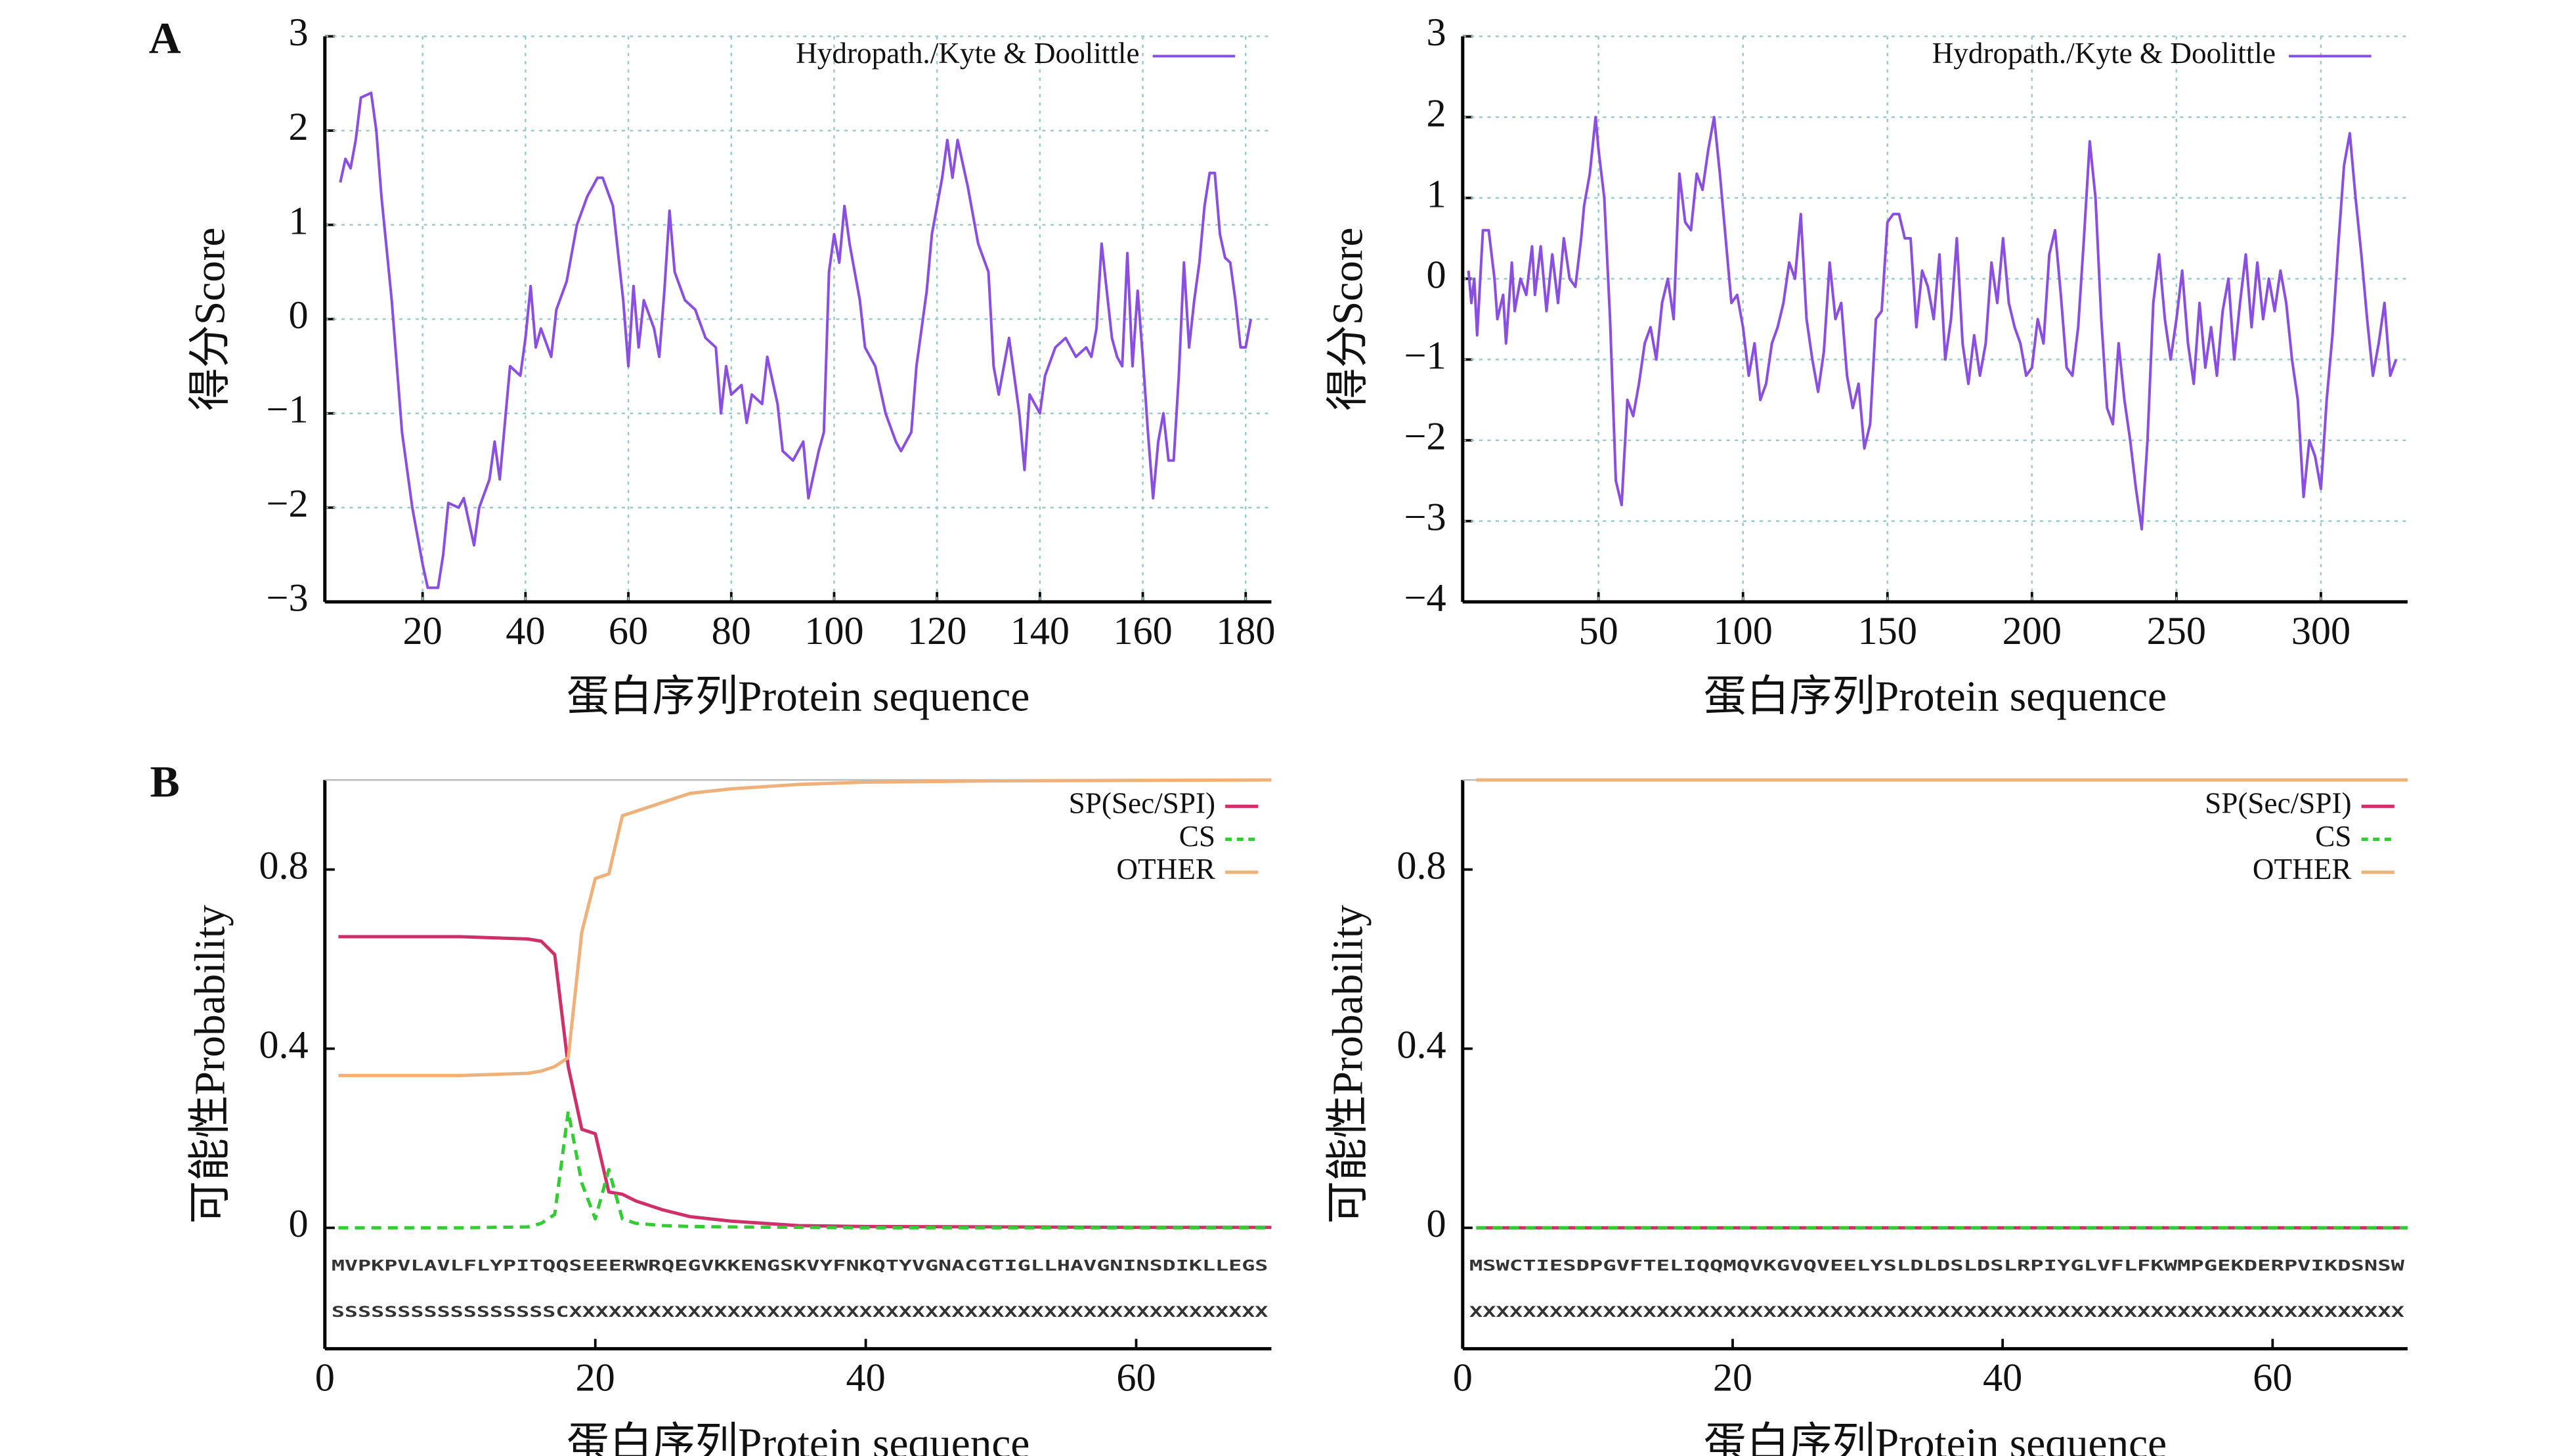 This screenshot has height=1456, width=2556. Describe the element at coordinates (1425, 598) in the screenshot. I see `y-tick-label: −4` at that location.